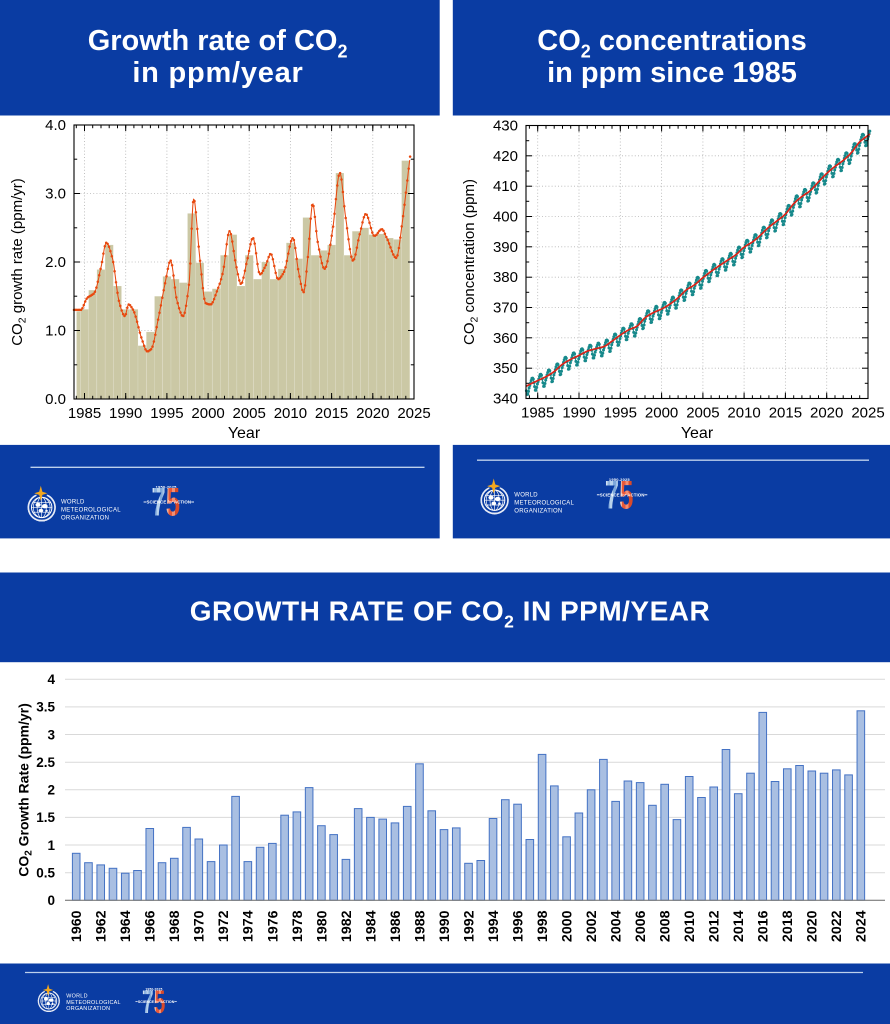 The height and width of the screenshot is (1024, 890). Describe the element at coordinates (51, 734) in the screenshot. I see `svg-text: 3` at that location.